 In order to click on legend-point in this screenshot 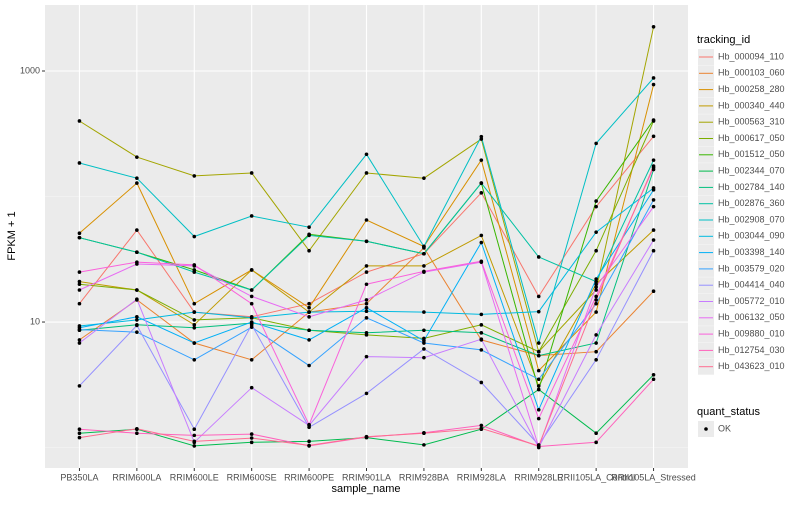, I will do `click(706, 429)`.